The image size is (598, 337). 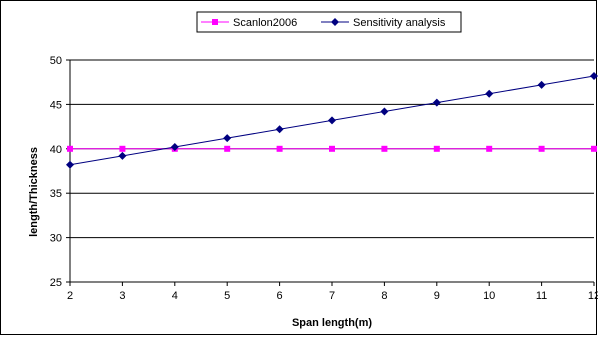 I want to click on x-tick-label: 6, so click(x=280, y=296).